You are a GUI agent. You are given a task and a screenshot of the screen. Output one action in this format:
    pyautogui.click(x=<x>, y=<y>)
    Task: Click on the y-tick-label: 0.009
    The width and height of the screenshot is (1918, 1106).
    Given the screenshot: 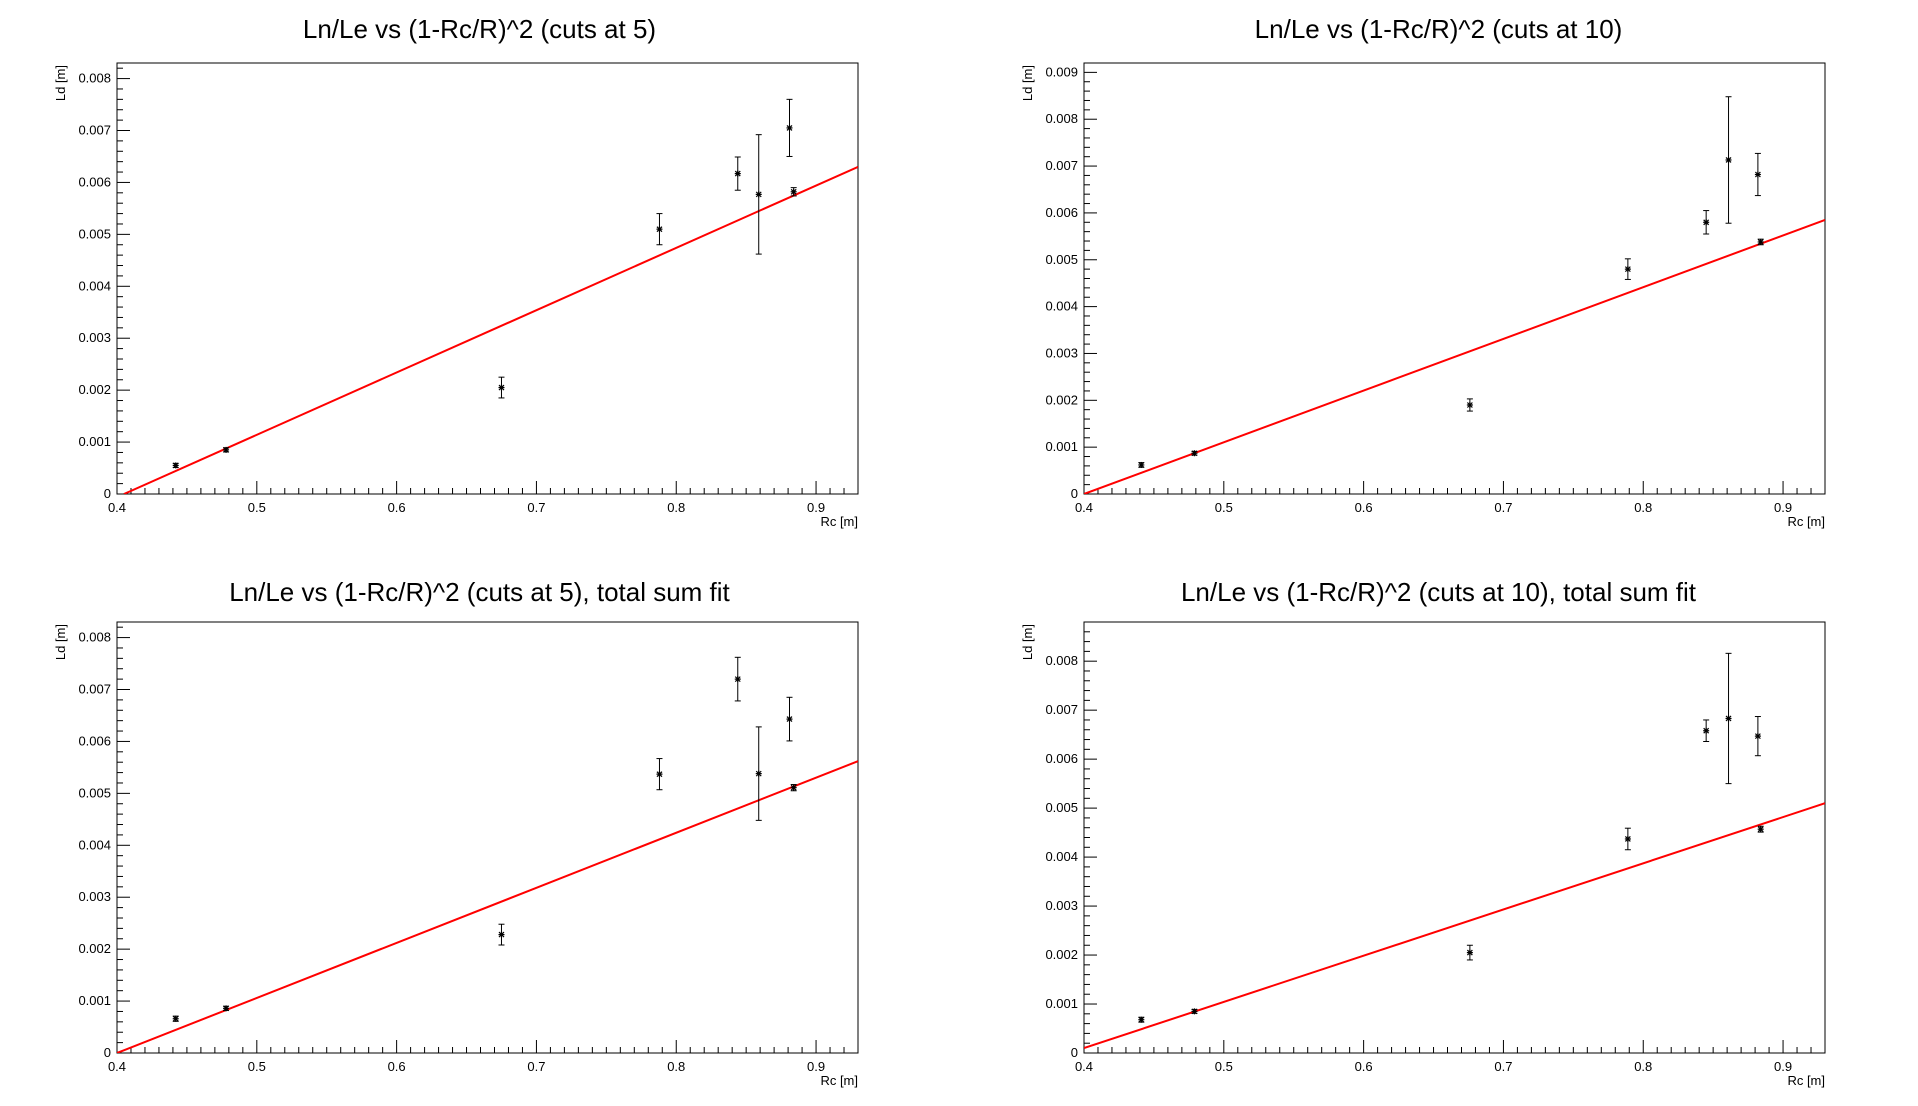 What is the action you would take?
    pyautogui.click(x=1061, y=71)
    